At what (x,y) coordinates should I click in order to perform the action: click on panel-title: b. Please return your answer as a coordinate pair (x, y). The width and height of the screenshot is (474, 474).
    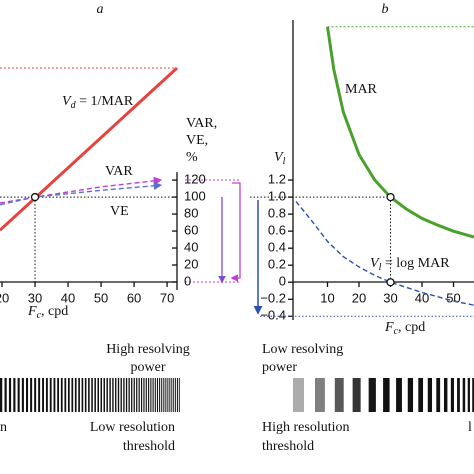
    Looking at the image, I should click on (385, 9).